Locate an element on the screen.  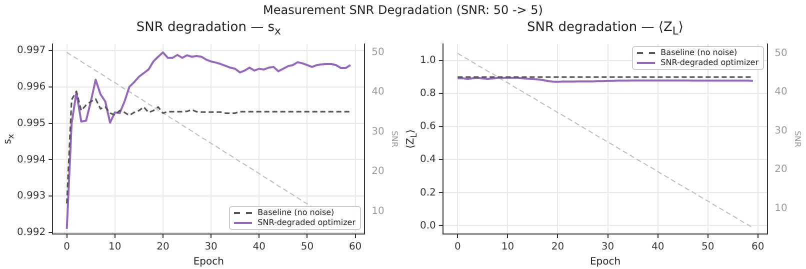
y-tick-label: 0.4 is located at coordinates (428, 160).